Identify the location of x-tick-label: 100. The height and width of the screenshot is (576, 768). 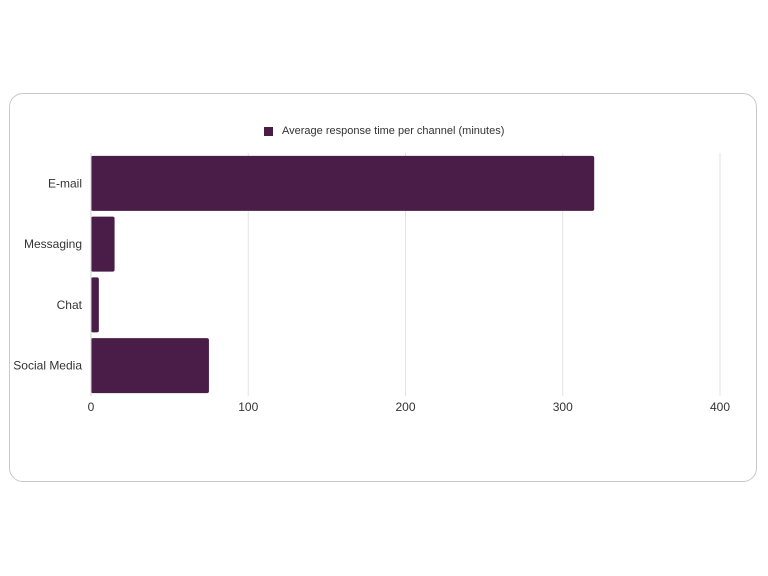
(248, 407).